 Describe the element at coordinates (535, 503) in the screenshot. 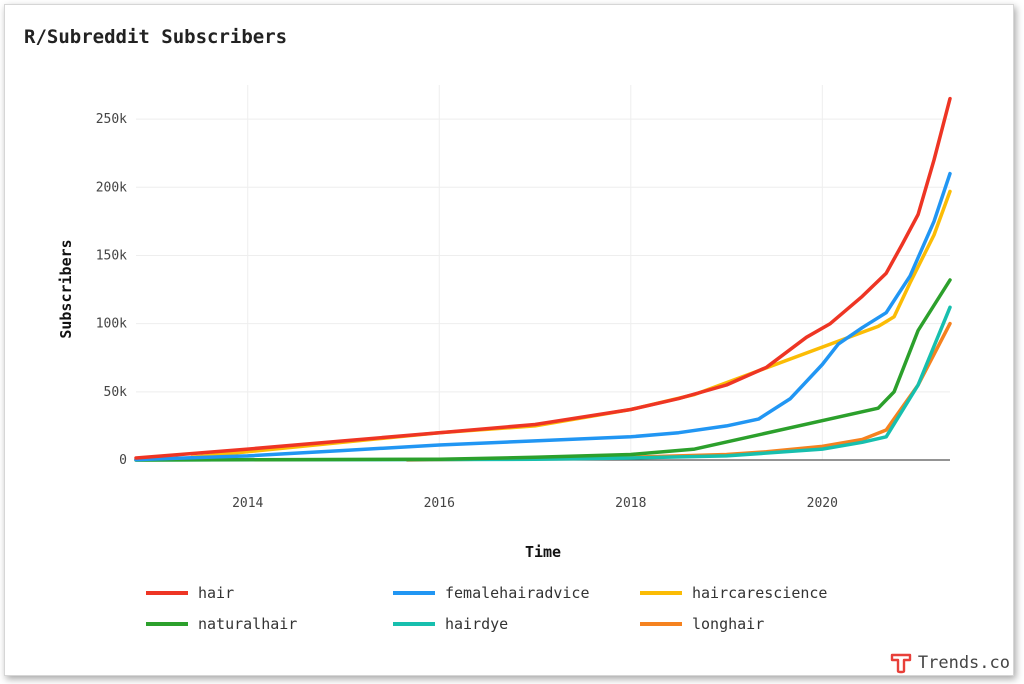

I see `x-axis-ticks: 2014 2016 2018 2020` at that location.